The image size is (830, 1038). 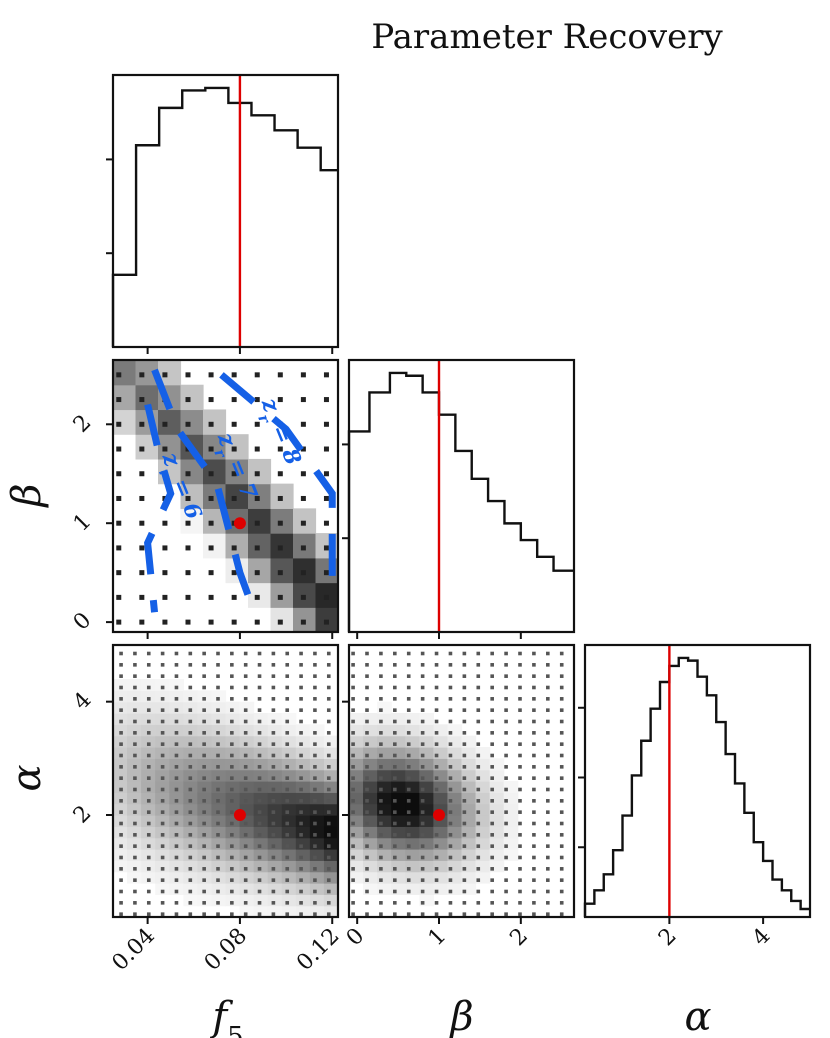 What do you see at coordinates (225, 496) in the screenshot?
I see `f5-beta-density: zr = 6zr = 7zr = 8` at bounding box center [225, 496].